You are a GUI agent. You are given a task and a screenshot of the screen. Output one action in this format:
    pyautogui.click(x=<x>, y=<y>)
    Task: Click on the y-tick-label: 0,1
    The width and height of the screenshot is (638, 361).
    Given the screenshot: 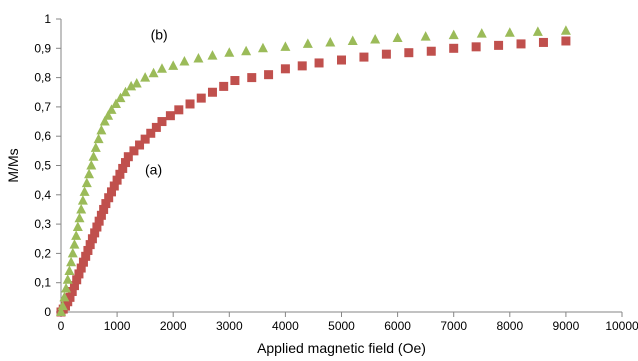 What is the action you would take?
    pyautogui.click(x=42, y=283)
    